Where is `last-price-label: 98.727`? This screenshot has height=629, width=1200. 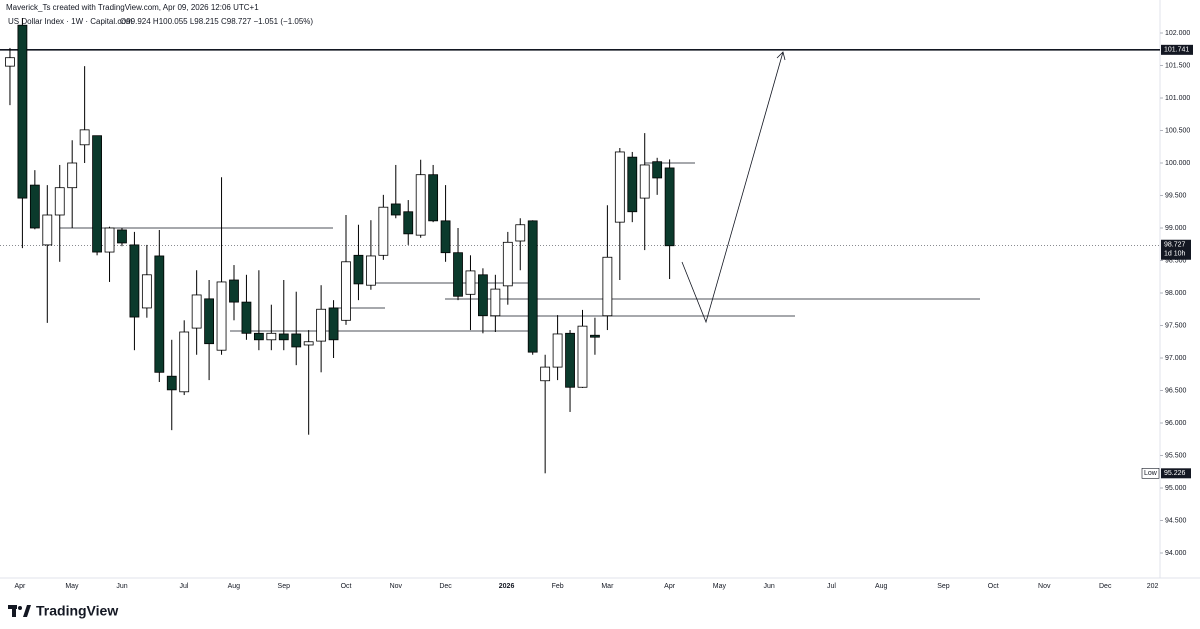 last-price-label: 98.727 is located at coordinates (1175, 245).